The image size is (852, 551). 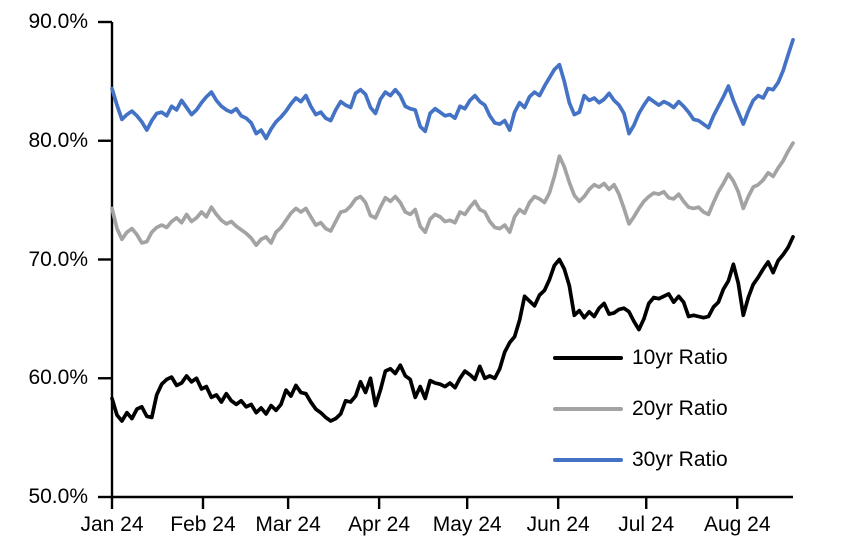 What do you see at coordinates (112, 524) in the screenshot?
I see `x-axis-tick-label: Jan 24` at bounding box center [112, 524].